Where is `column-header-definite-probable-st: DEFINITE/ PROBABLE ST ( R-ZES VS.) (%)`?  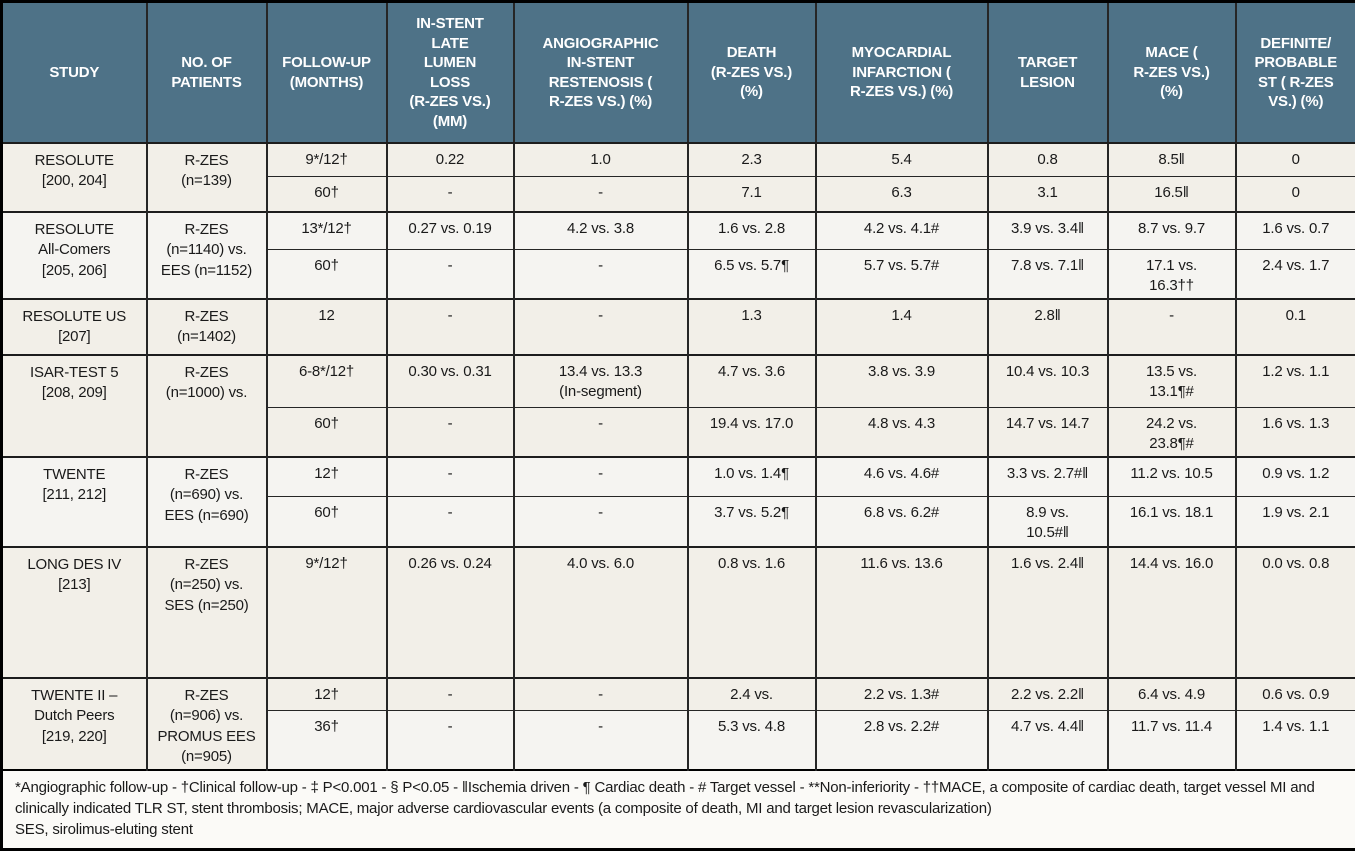 column-header-definite-probable-st: DEFINITE/ PROBABLE ST ( R-ZES VS.) (%) is located at coordinates (1295, 73).